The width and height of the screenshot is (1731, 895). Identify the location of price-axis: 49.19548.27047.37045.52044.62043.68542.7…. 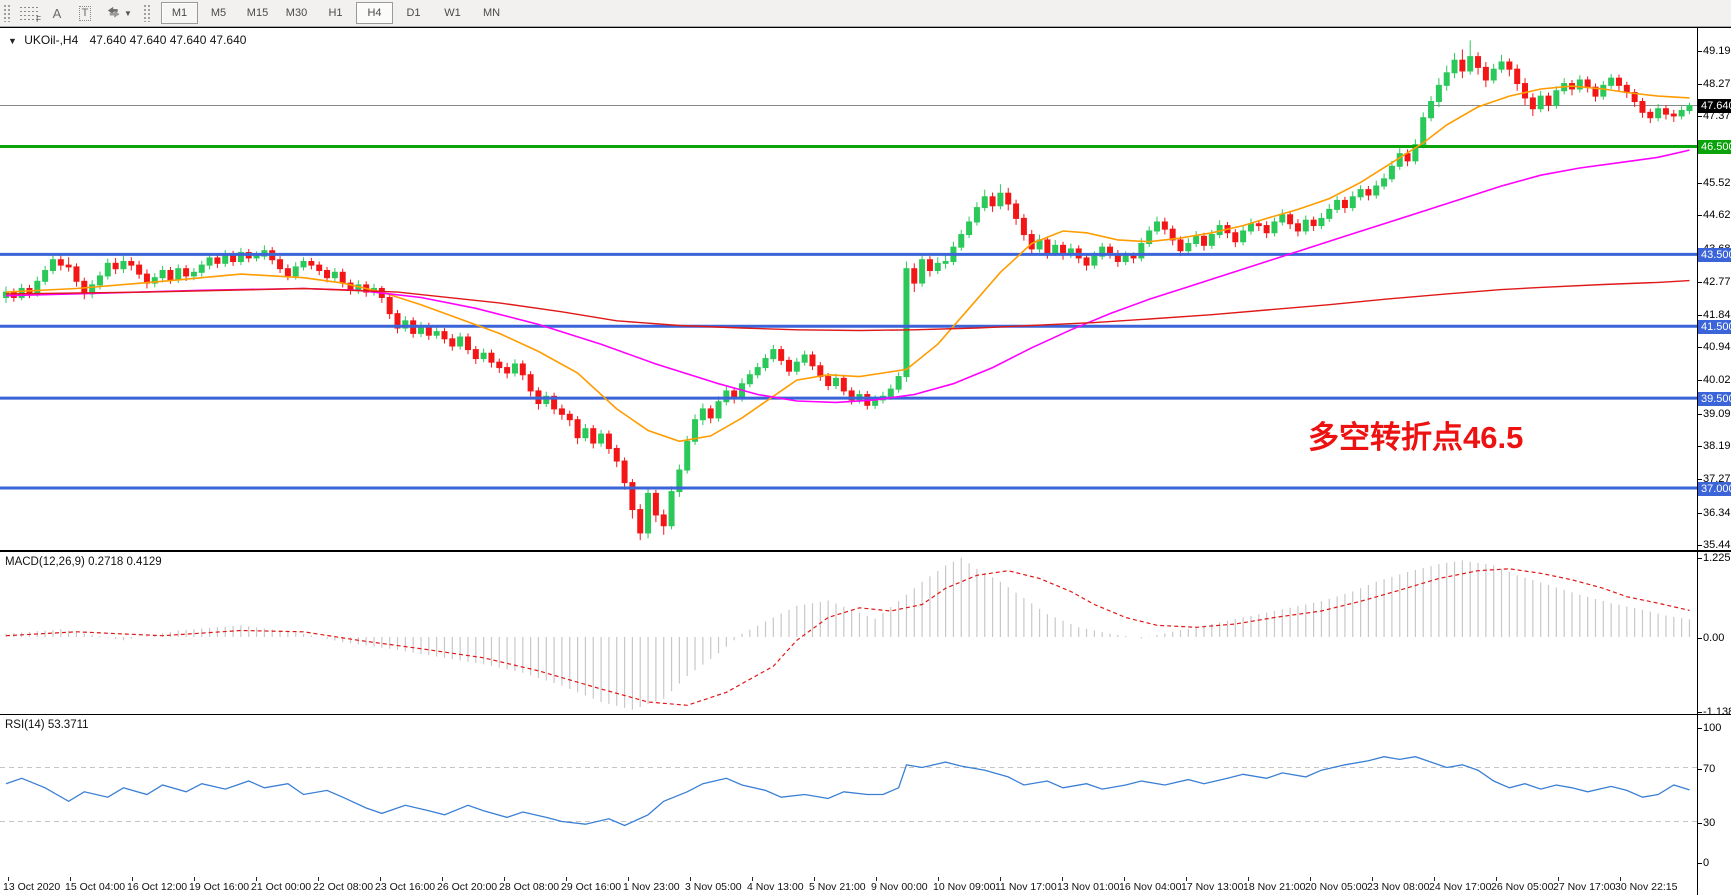
(1714, 289).